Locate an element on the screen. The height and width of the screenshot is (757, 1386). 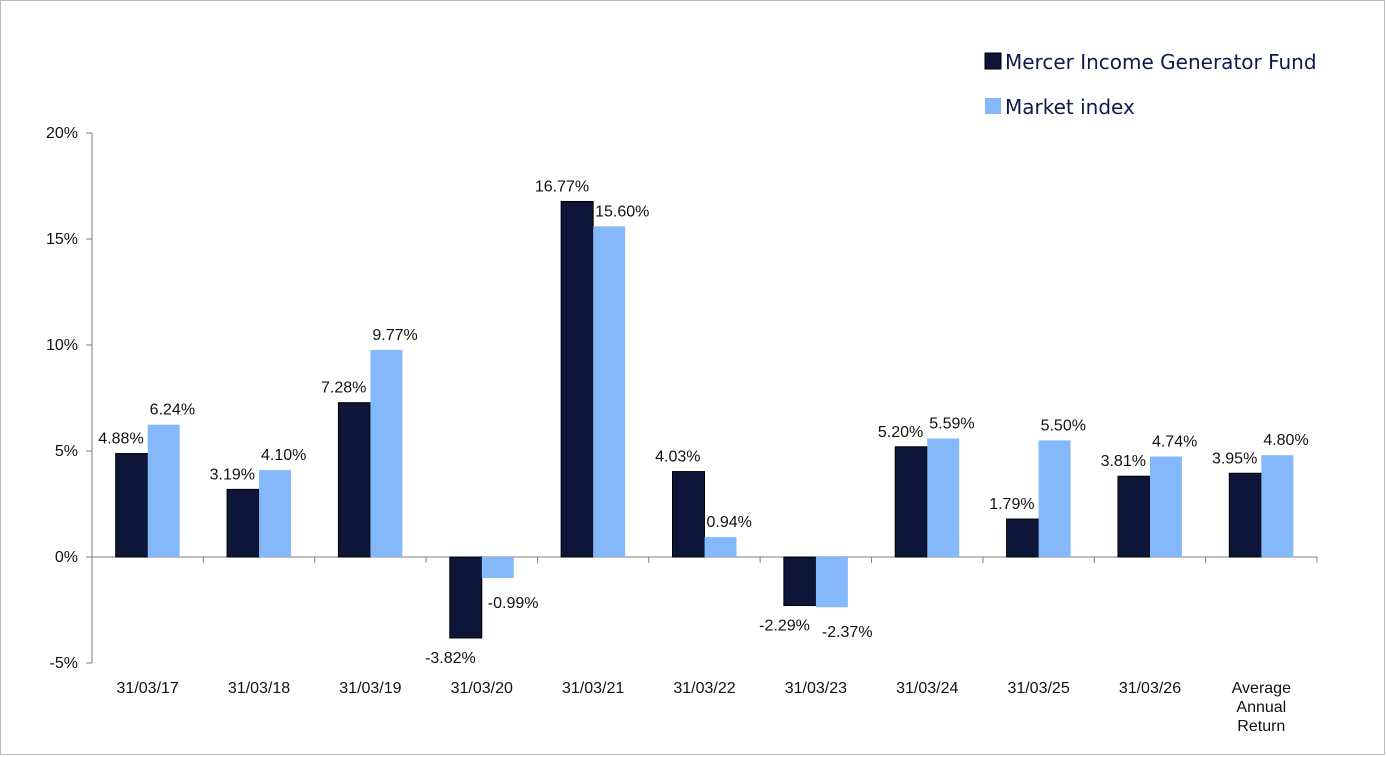
data-label: 5.20% is located at coordinates (900, 432).